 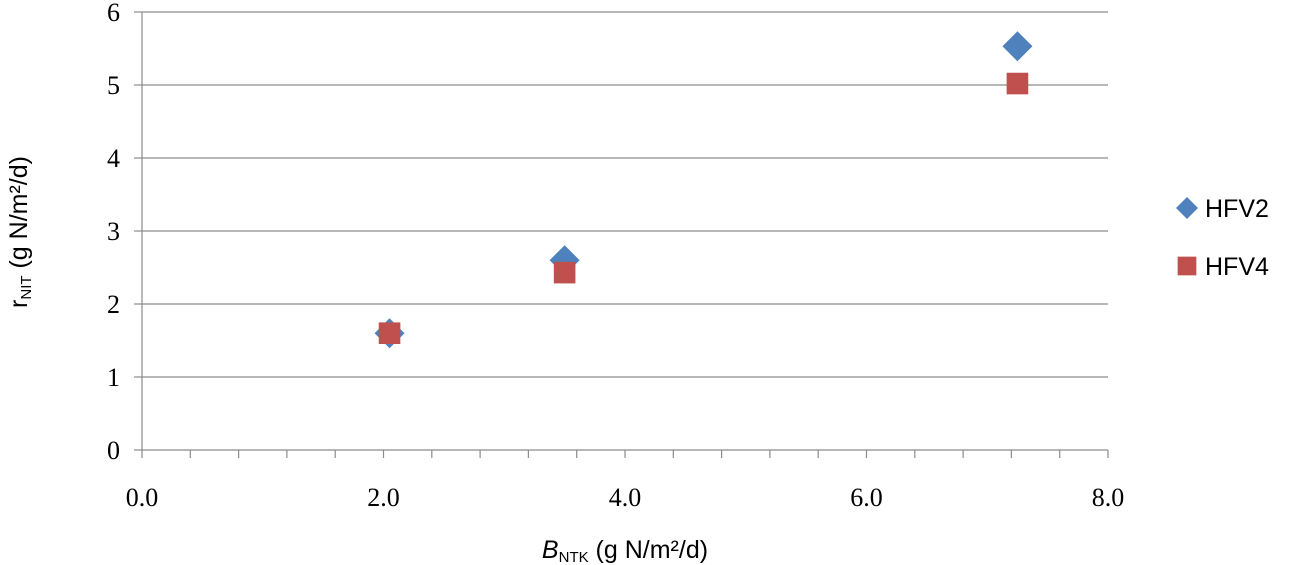 What do you see at coordinates (625, 550) in the screenshot?
I see `x-axis-title: BNTK (g N/m²/d)` at bounding box center [625, 550].